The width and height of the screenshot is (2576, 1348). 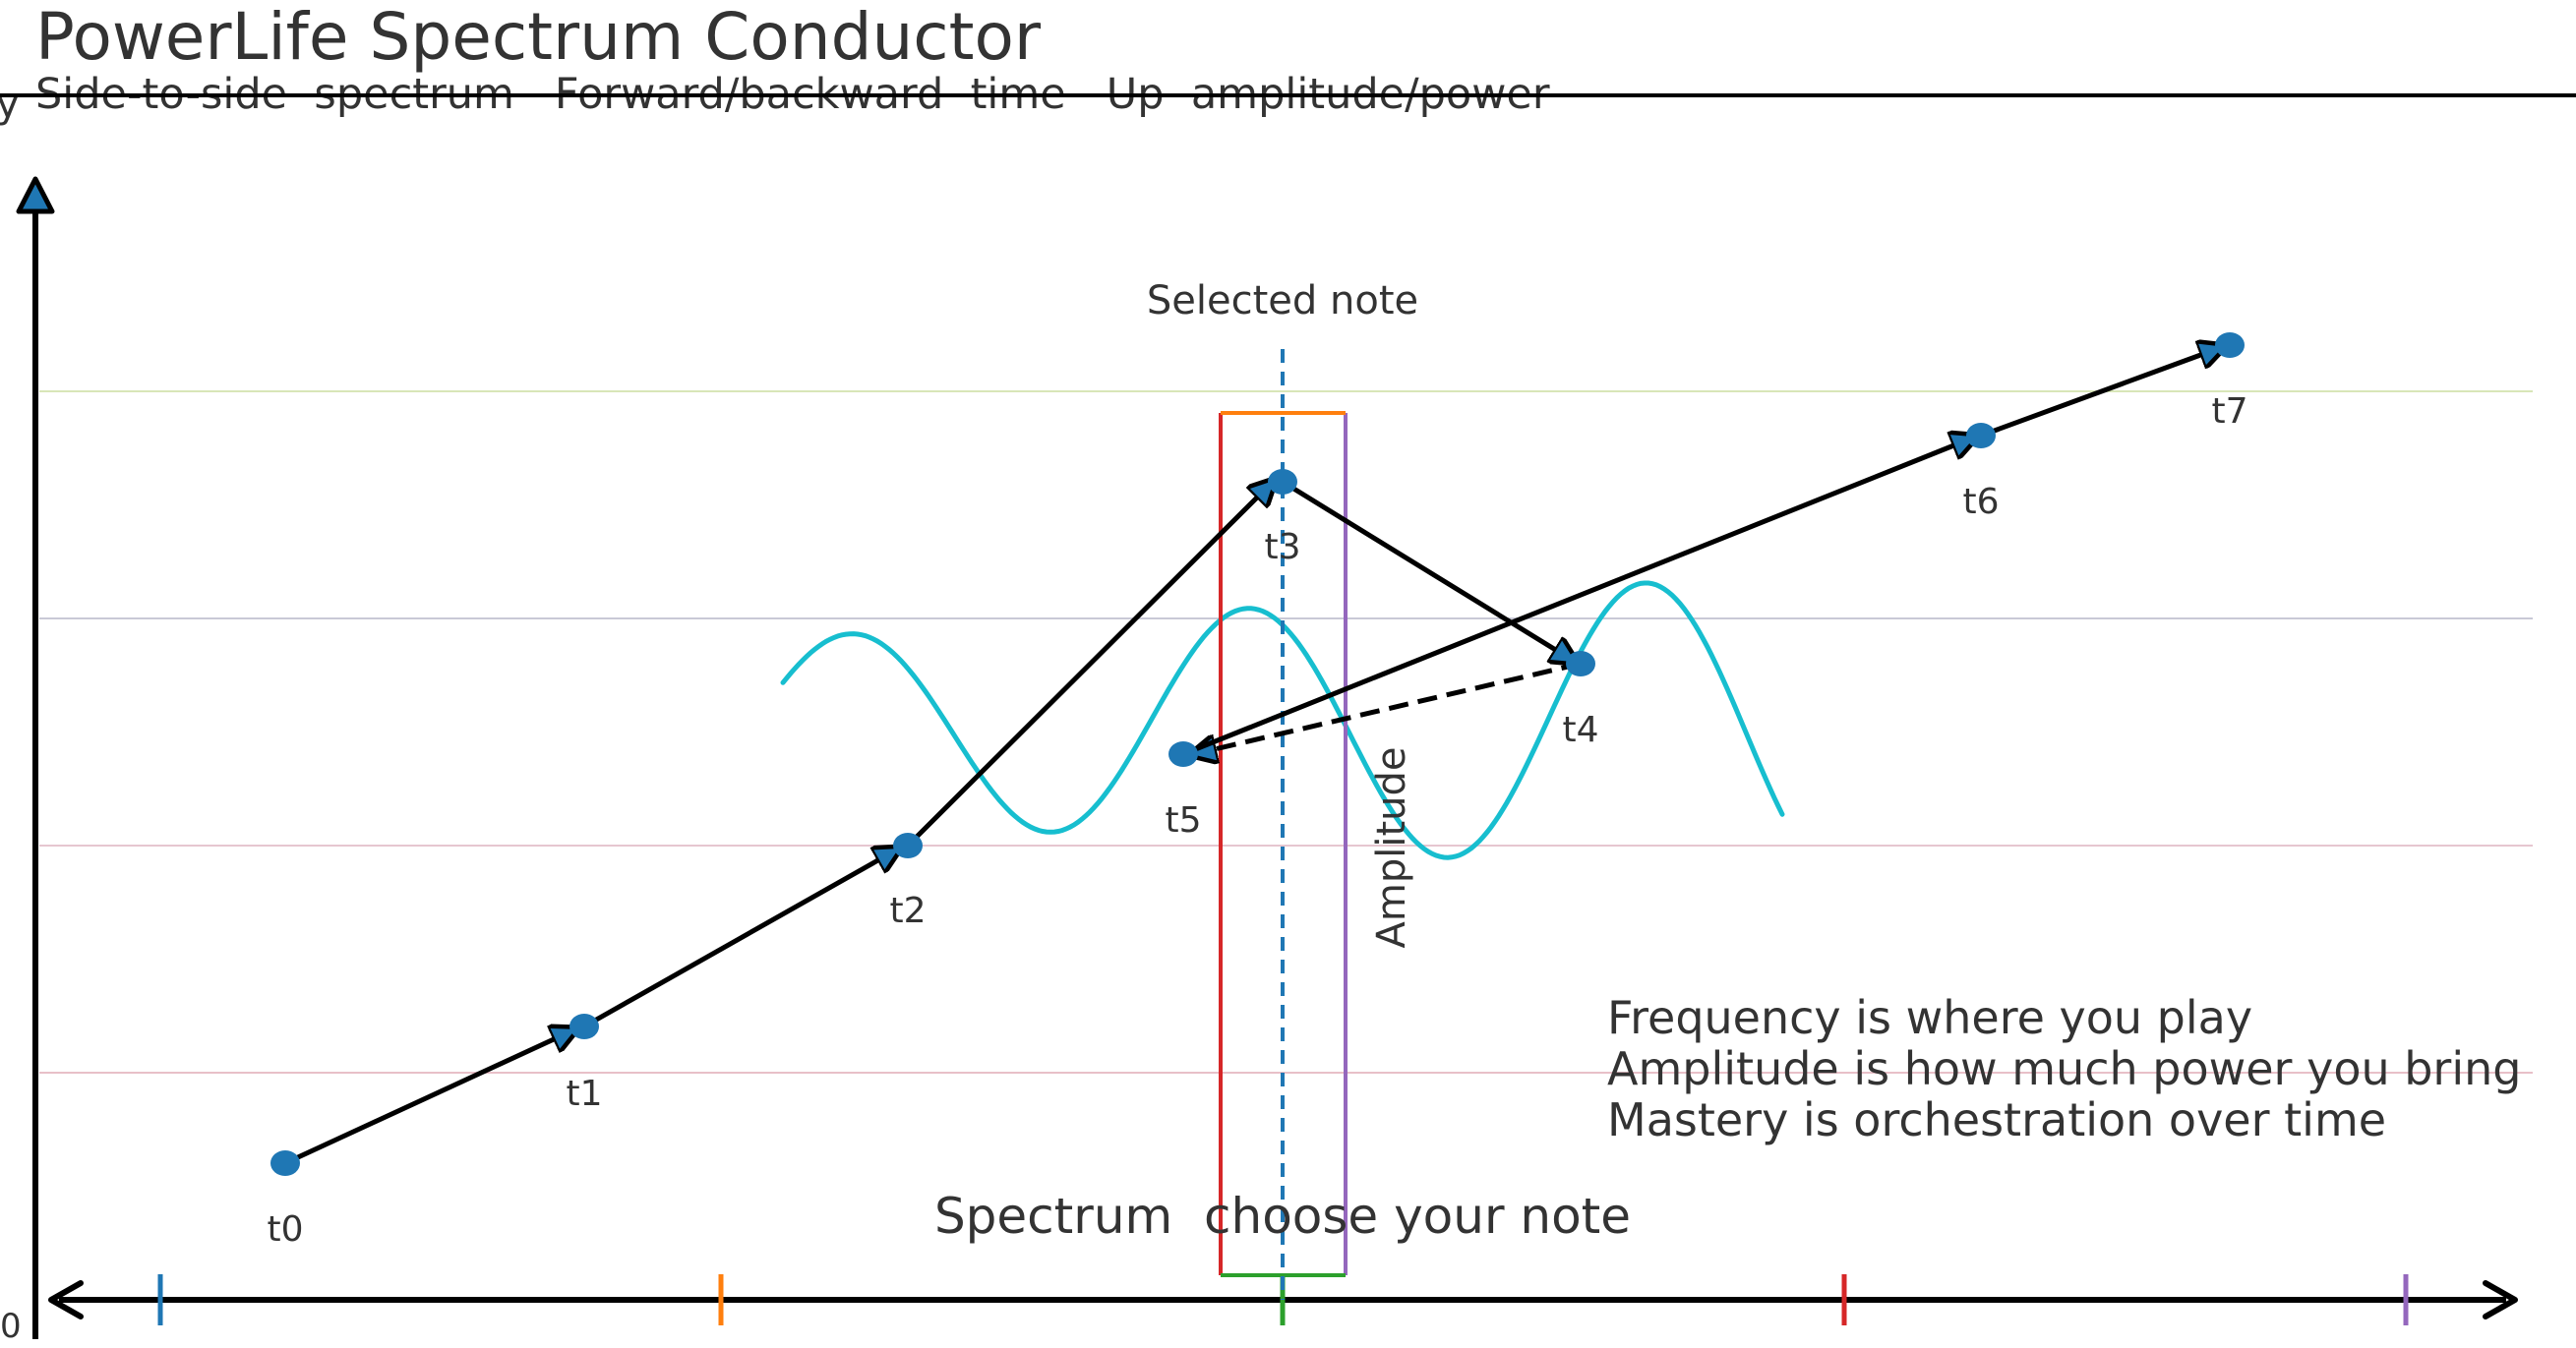 What do you see at coordinates (1183, 820) in the screenshot?
I see `timeline-point-label: t5` at bounding box center [1183, 820].